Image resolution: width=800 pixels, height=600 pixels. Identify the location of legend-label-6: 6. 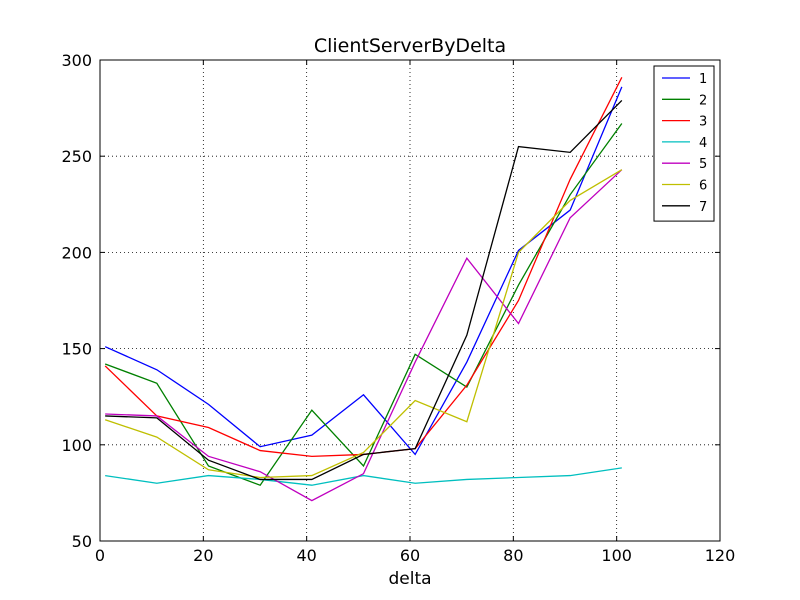
(703, 186).